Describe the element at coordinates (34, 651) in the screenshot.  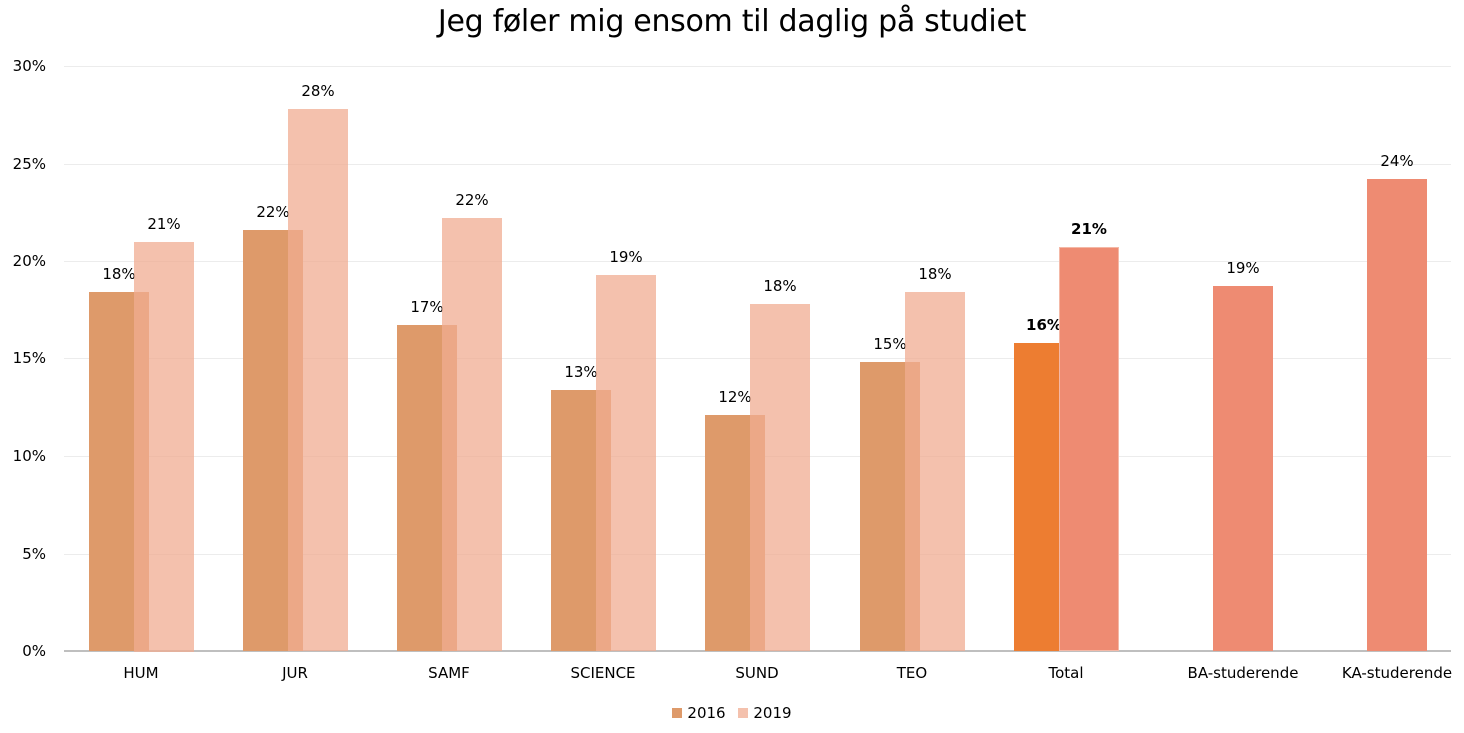
I see `y-tick-label: 0%` at that location.